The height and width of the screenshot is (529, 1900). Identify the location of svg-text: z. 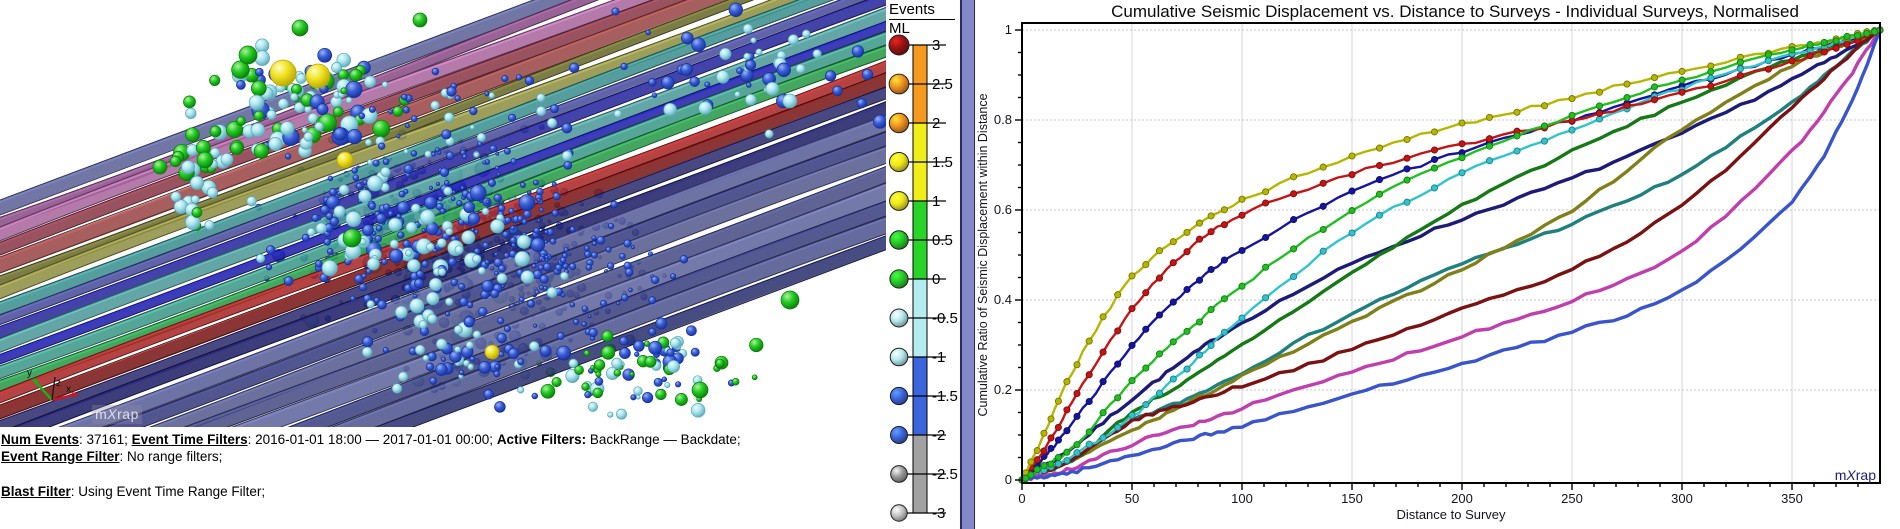
(58, 383).